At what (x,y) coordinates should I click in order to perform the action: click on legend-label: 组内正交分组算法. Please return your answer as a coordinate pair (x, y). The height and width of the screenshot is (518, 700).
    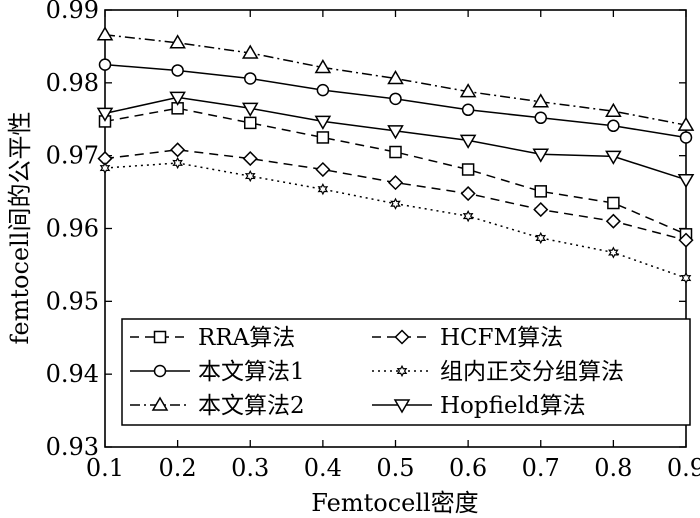
    Looking at the image, I should click on (532, 372).